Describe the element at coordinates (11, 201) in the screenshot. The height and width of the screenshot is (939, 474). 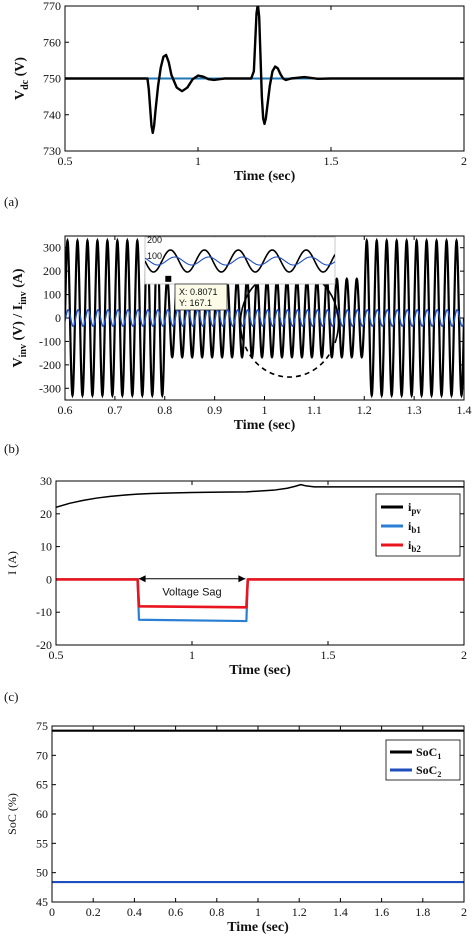
I see `panel-caption: (a)` at that location.